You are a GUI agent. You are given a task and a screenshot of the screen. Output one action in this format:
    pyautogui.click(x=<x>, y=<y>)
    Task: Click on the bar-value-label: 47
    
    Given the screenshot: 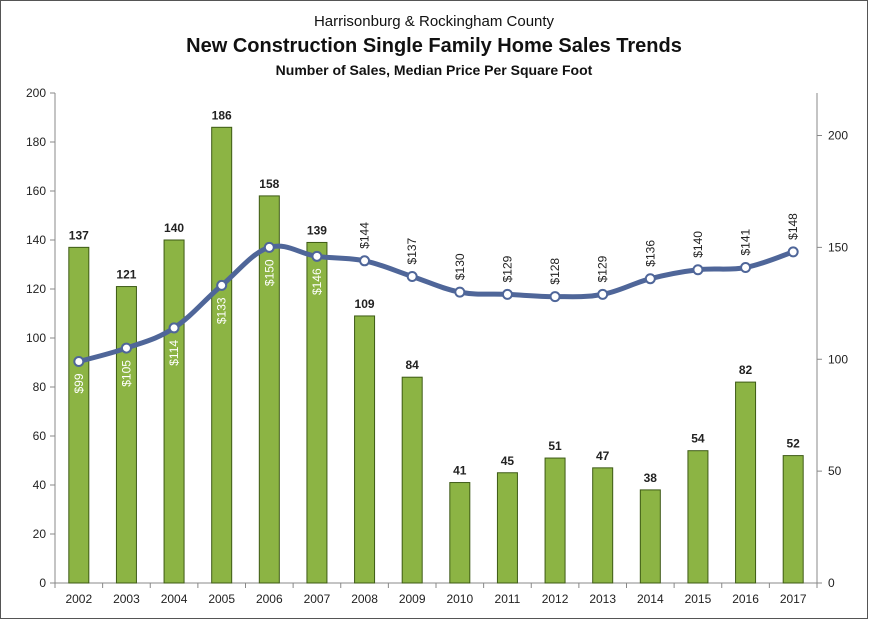 What is the action you would take?
    pyautogui.click(x=603, y=456)
    